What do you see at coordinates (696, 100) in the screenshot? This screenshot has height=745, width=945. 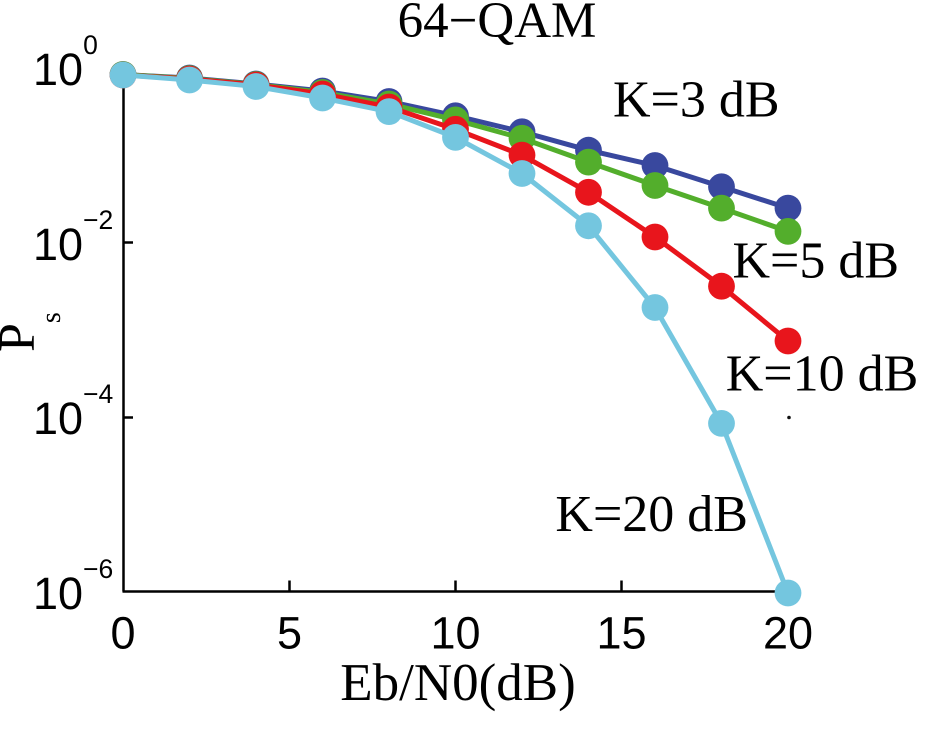 I see `svg-text: K=3 dB` at bounding box center [696, 100].